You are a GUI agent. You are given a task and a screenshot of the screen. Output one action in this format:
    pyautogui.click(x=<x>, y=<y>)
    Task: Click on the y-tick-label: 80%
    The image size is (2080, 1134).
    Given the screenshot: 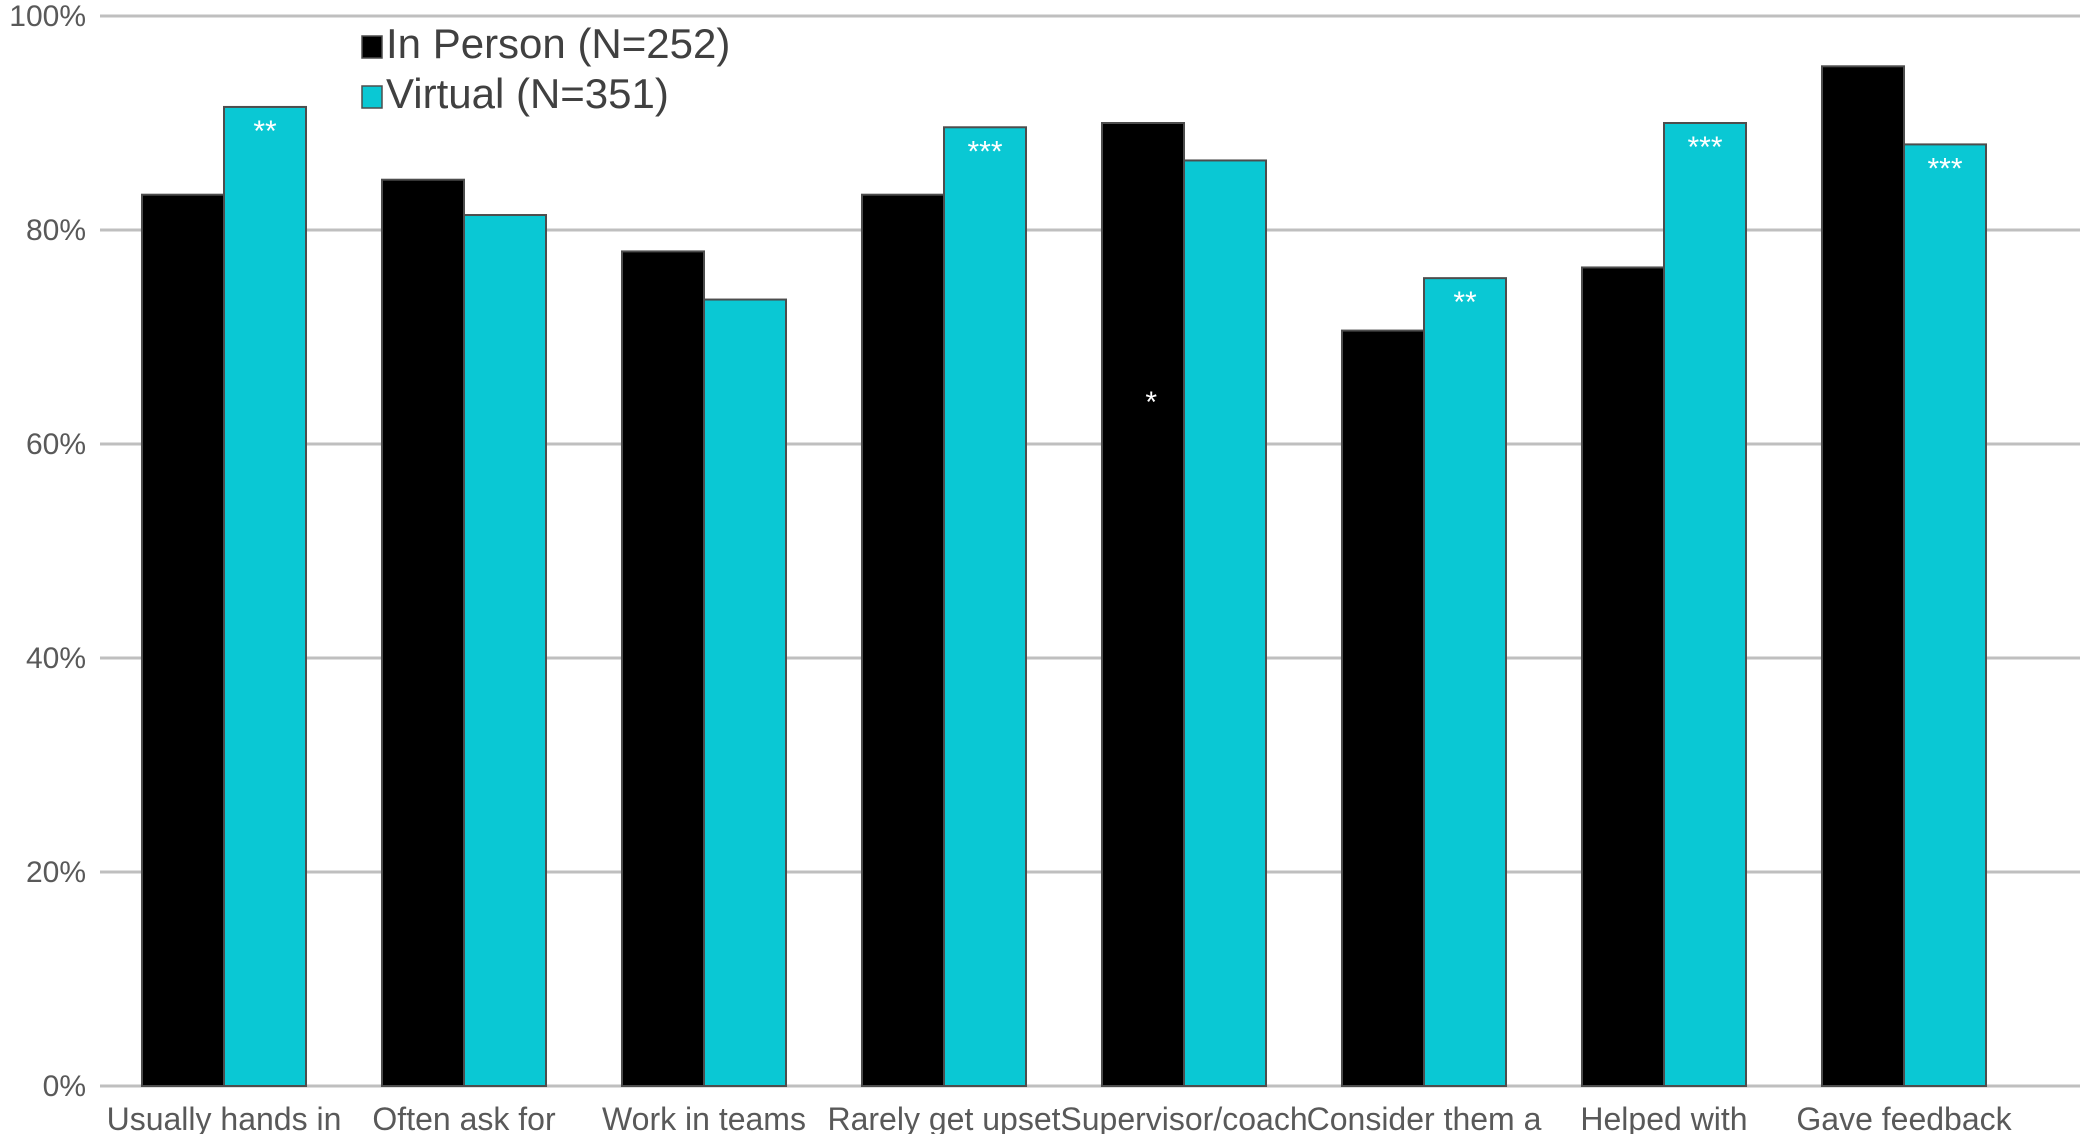 What is the action you would take?
    pyautogui.click(x=56, y=230)
    